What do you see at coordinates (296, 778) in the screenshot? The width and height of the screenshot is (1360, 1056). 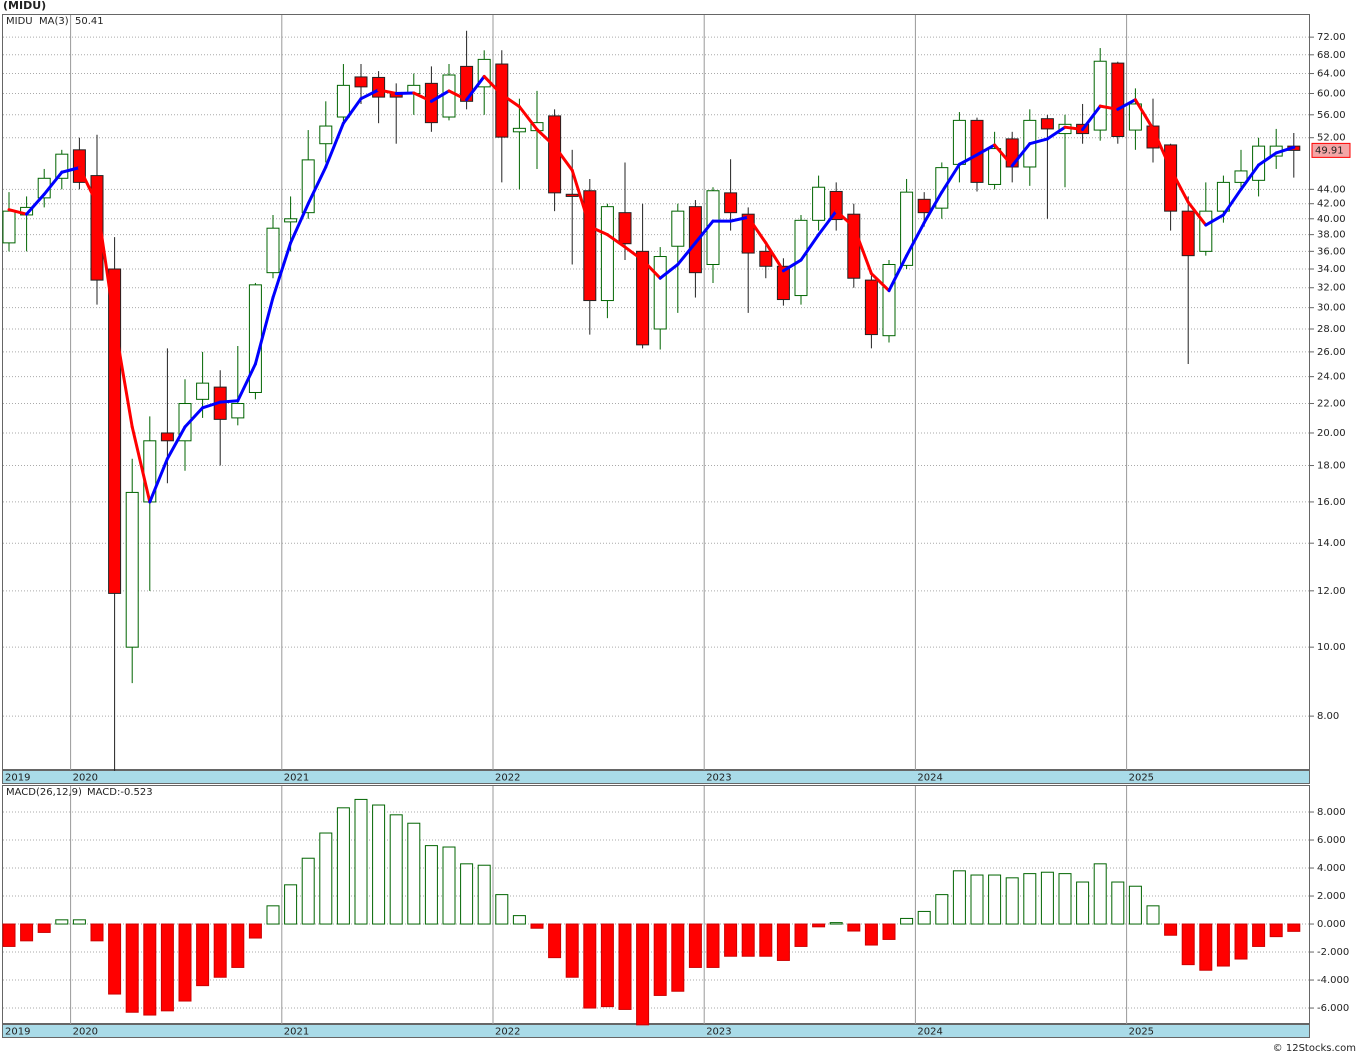 I see `x-tick-label: 2021` at bounding box center [296, 778].